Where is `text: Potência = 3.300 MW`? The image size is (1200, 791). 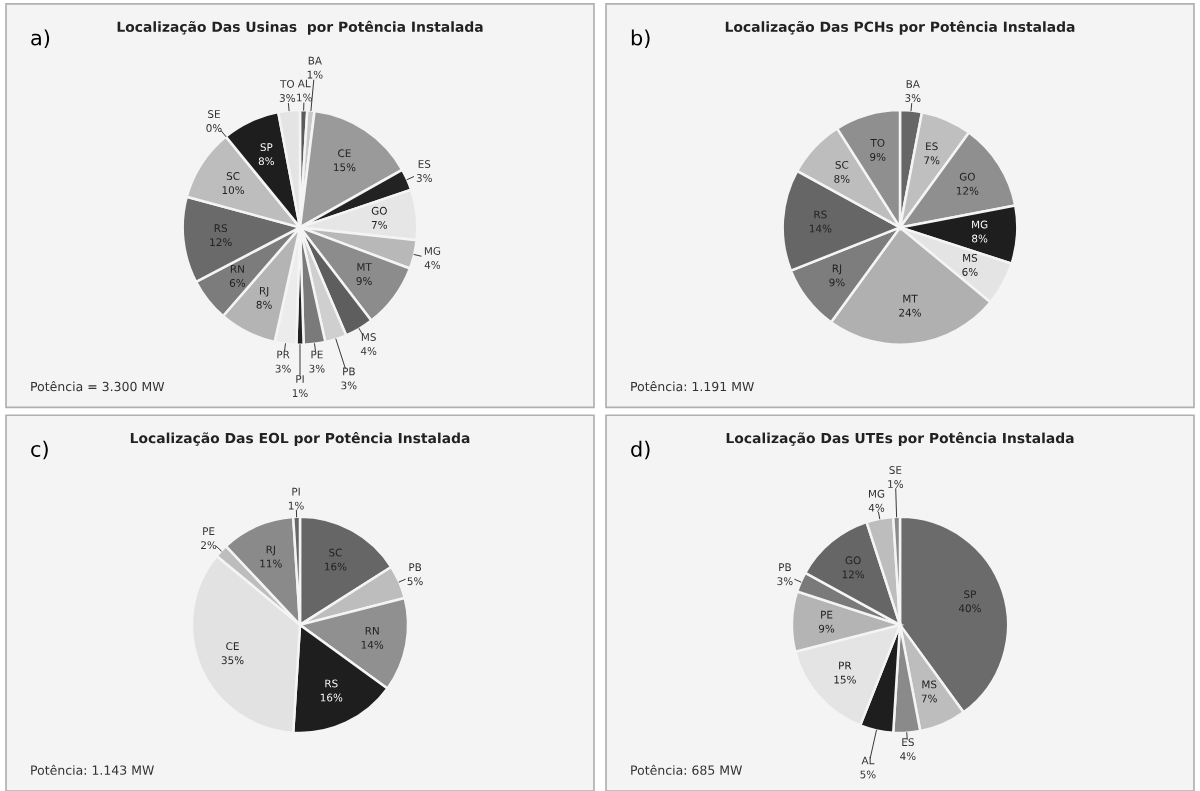 text: Potência = 3.300 MW is located at coordinates (98, 386).